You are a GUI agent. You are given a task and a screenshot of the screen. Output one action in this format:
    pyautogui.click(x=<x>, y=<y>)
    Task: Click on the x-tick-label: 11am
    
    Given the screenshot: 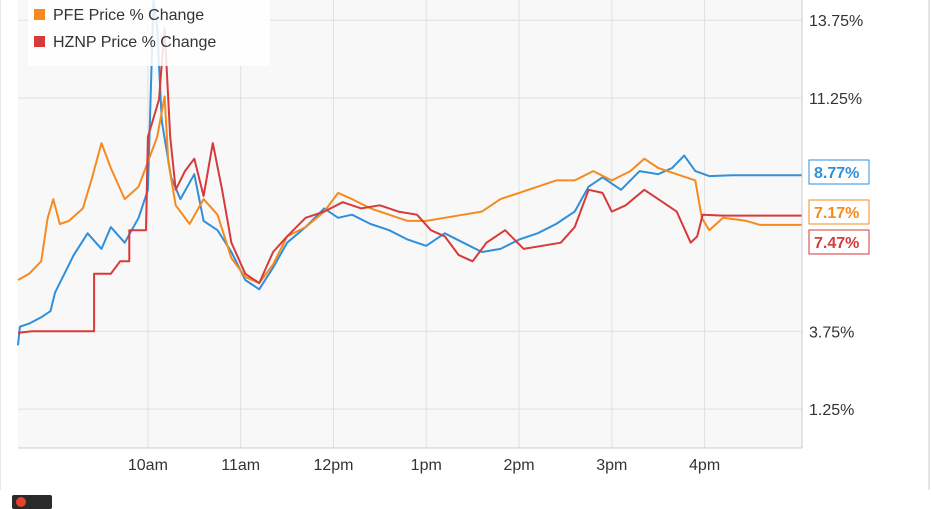 What is the action you would take?
    pyautogui.click(x=240, y=465)
    